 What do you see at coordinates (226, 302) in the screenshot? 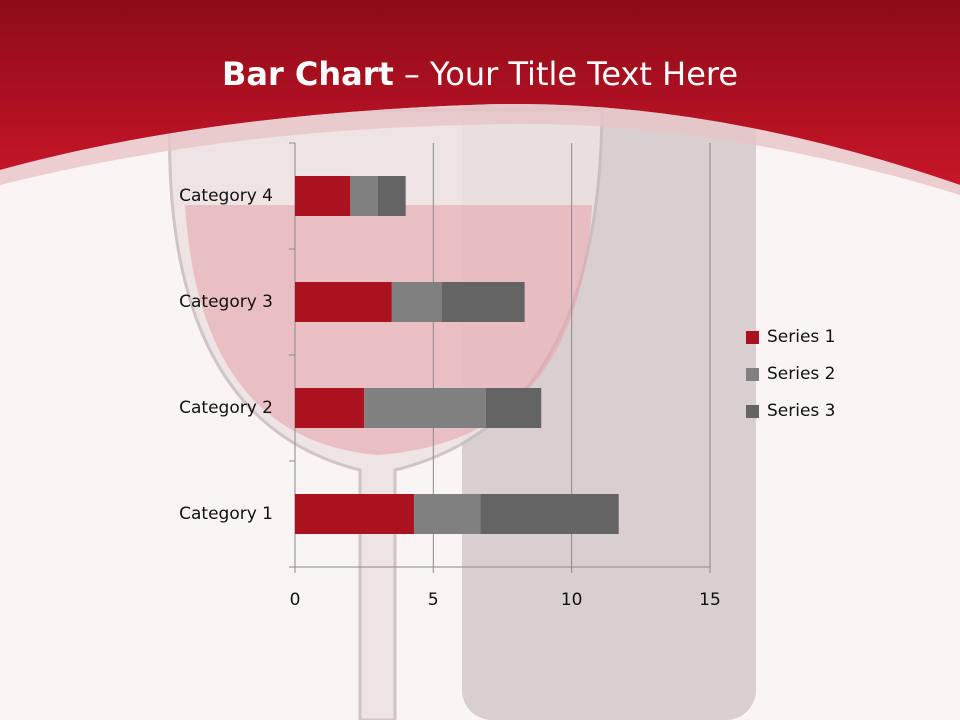
I see `y-tick-label: Category 3` at bounding box center [226, 302].